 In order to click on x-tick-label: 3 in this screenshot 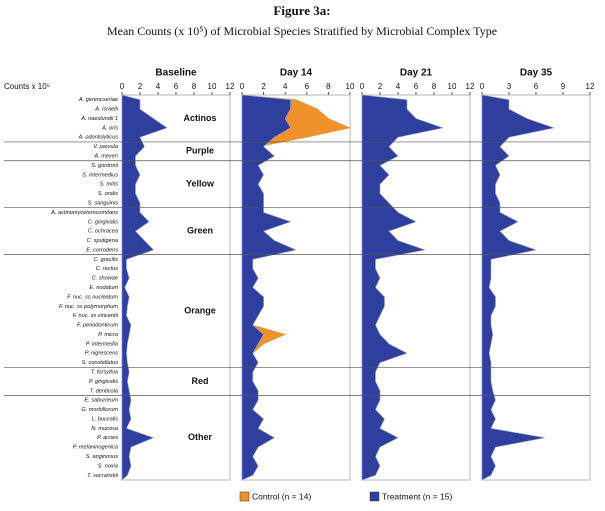, I will do `click(509, 86)`.